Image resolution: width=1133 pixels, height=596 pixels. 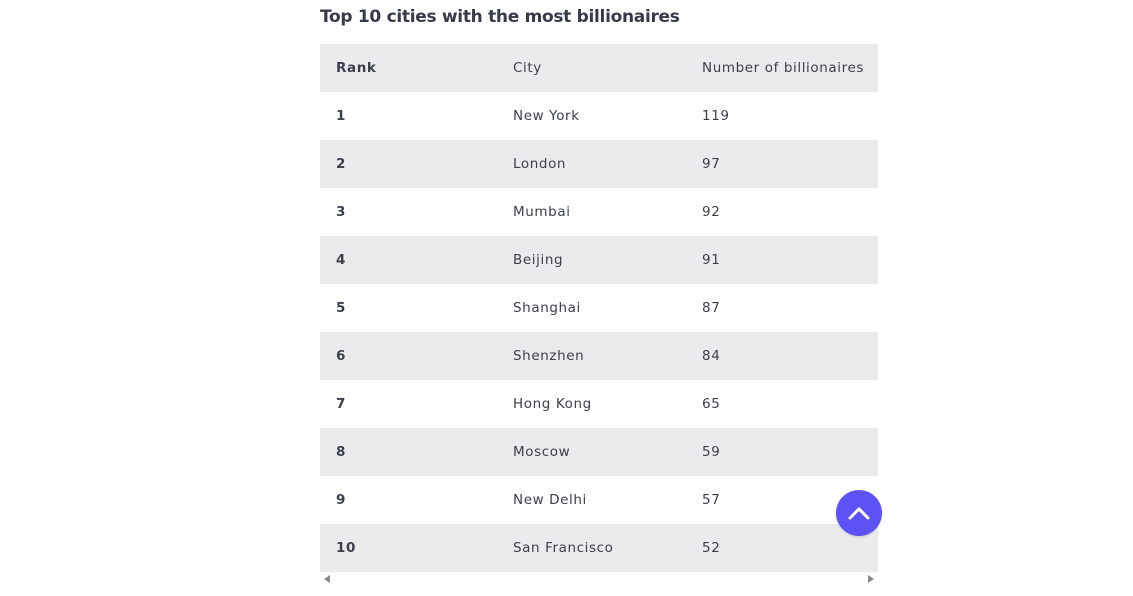 What do you see at coordinates (500, 17) in the screenshot?
I see `table-title: Top 10 cities with the most billionaires` at bounding box center [500, 17].